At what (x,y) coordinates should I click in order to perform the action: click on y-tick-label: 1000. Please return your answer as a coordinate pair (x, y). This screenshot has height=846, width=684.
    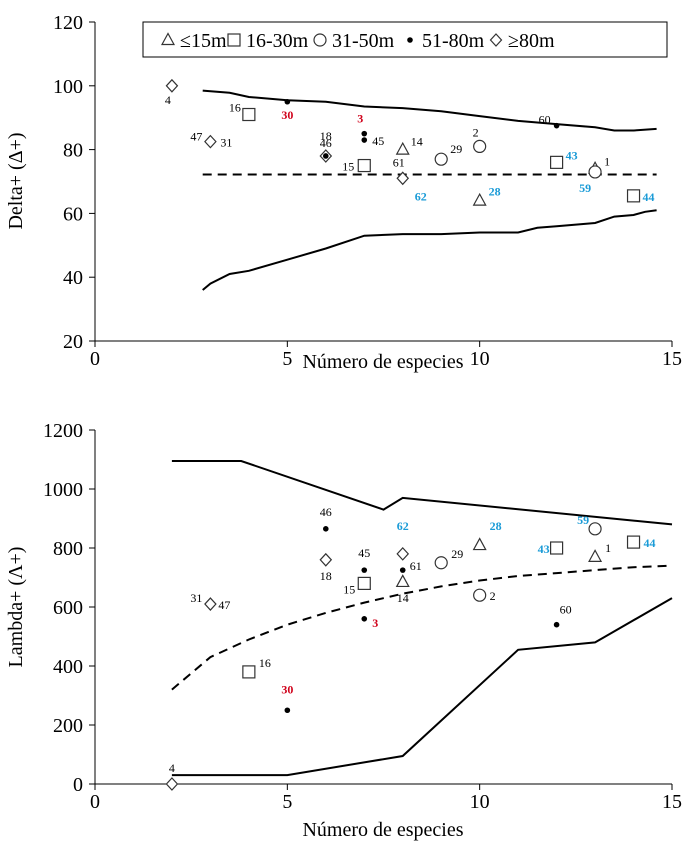
    Looking at the image, I should click on (63, 490).